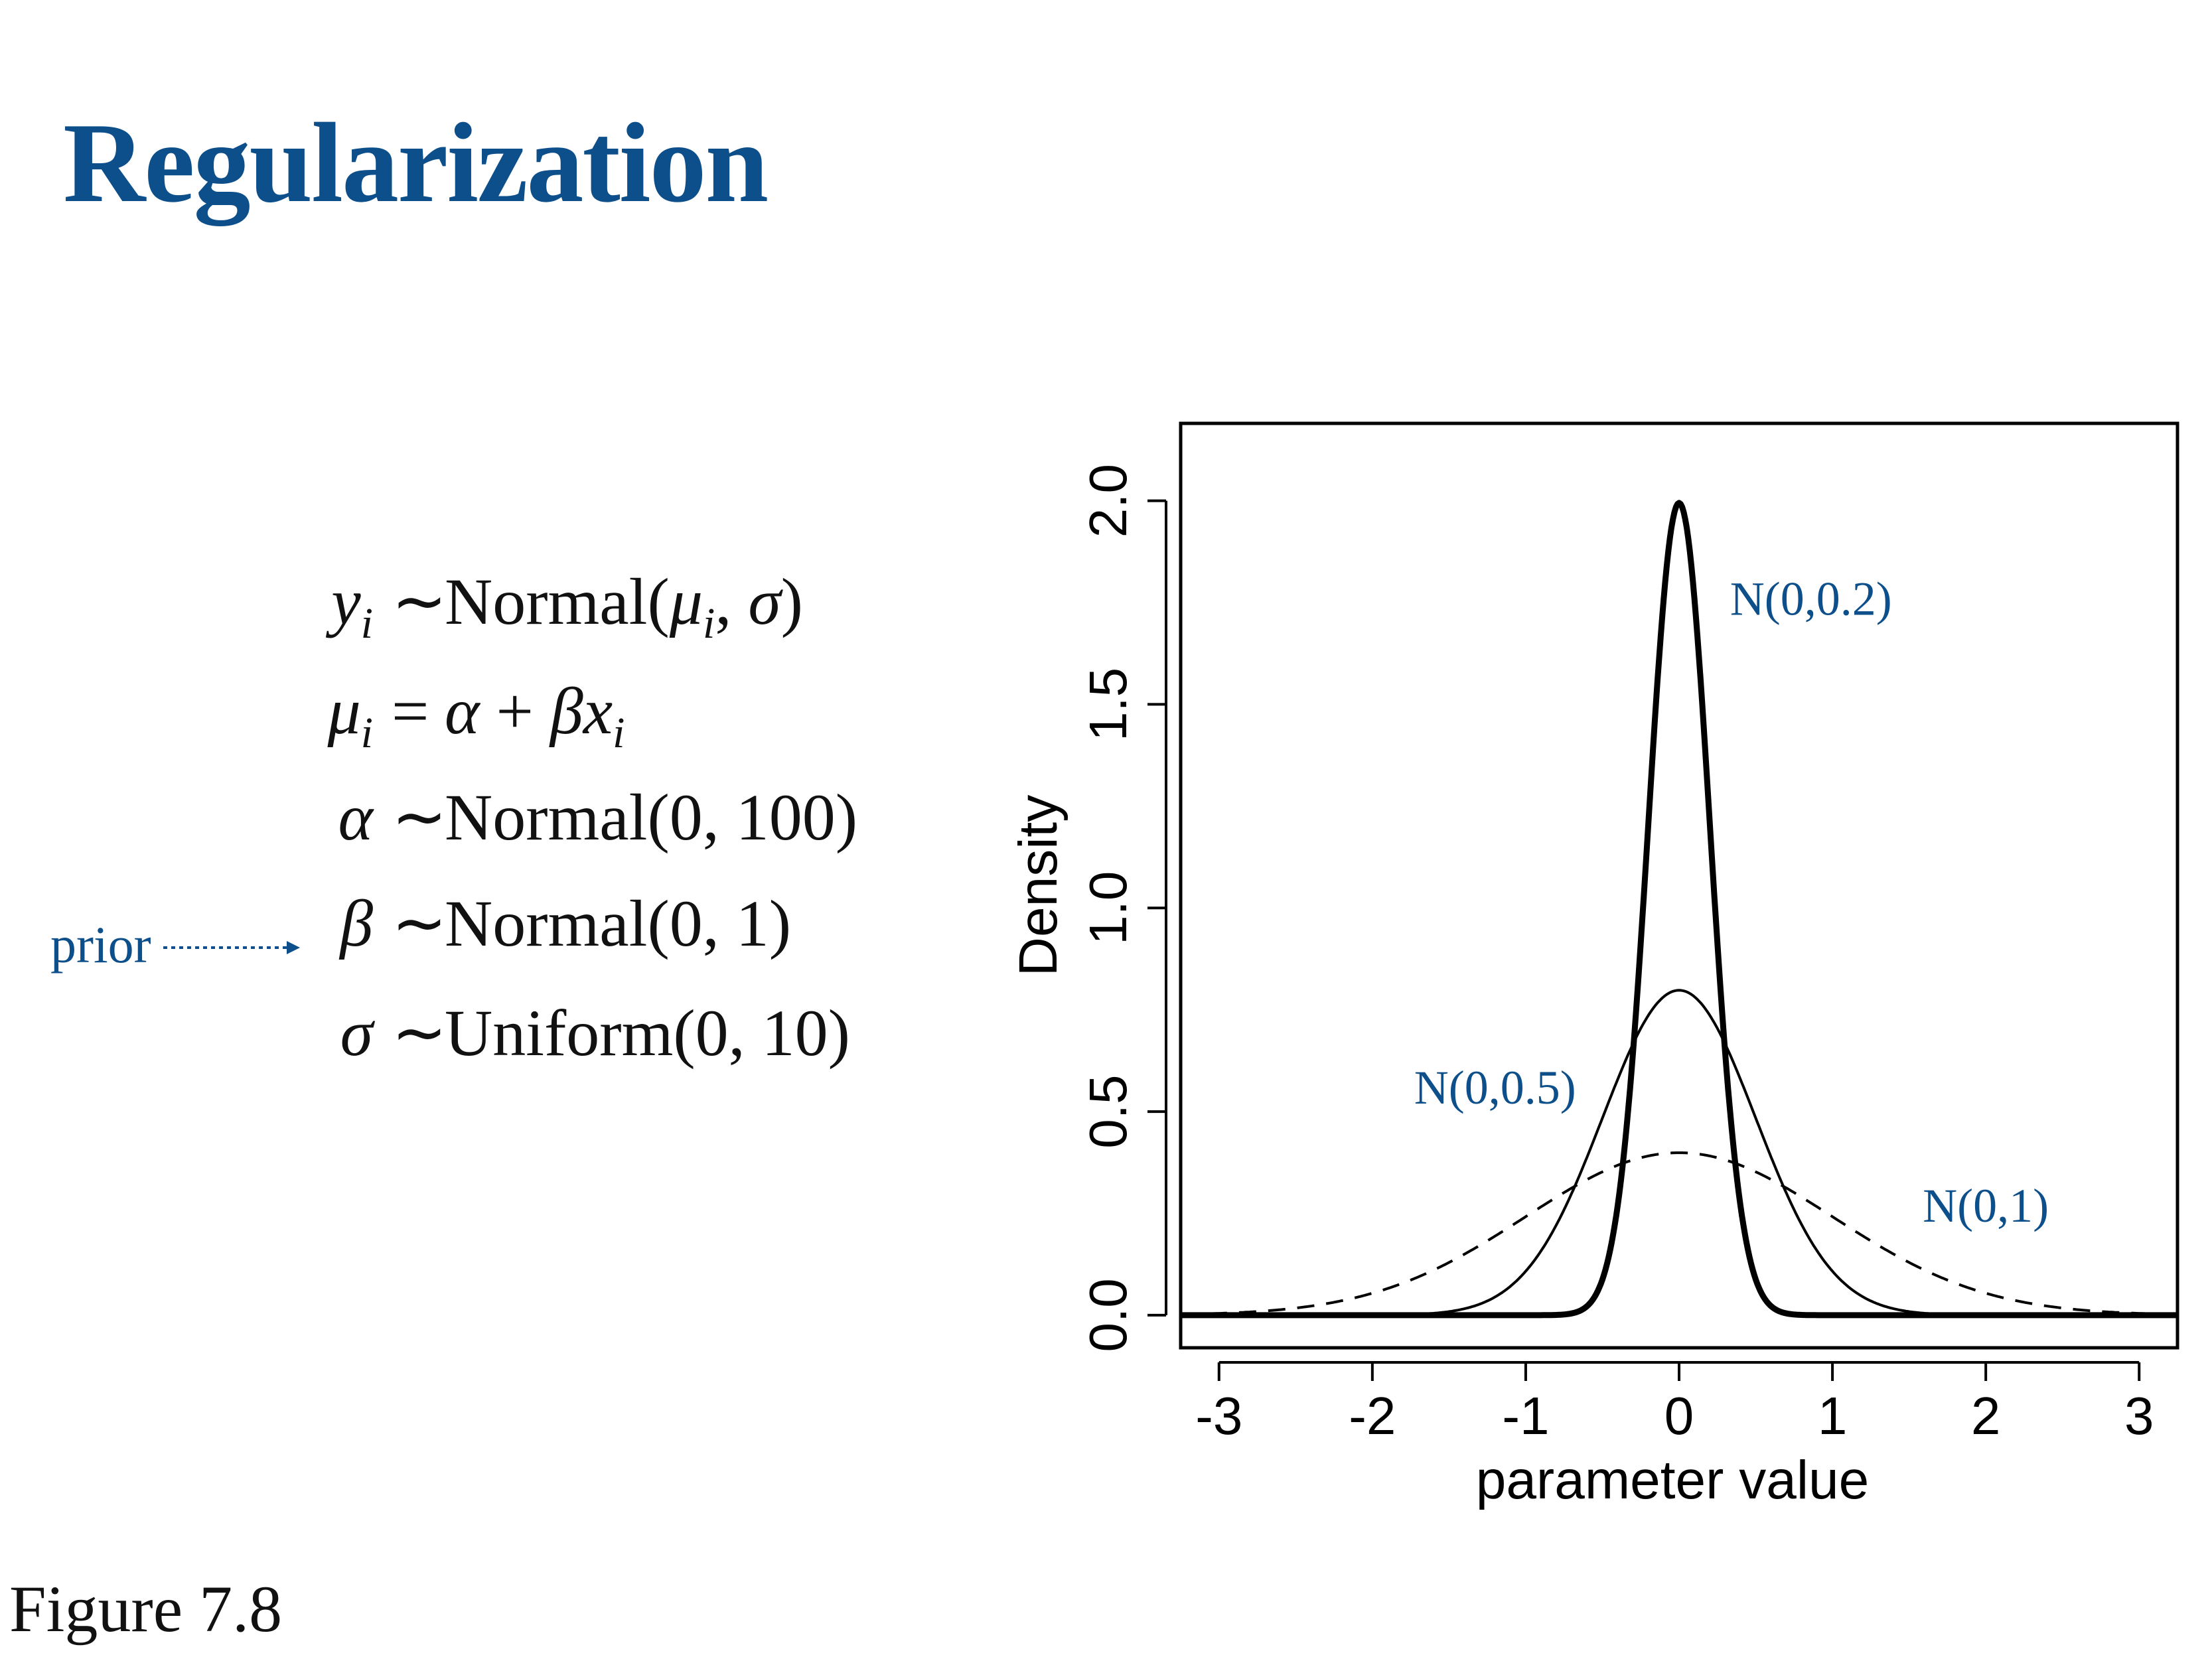  What do you see at coordinates (101, 945) in the screenshot?
I see `prior-label: prior` at bounding box center [101, 945].